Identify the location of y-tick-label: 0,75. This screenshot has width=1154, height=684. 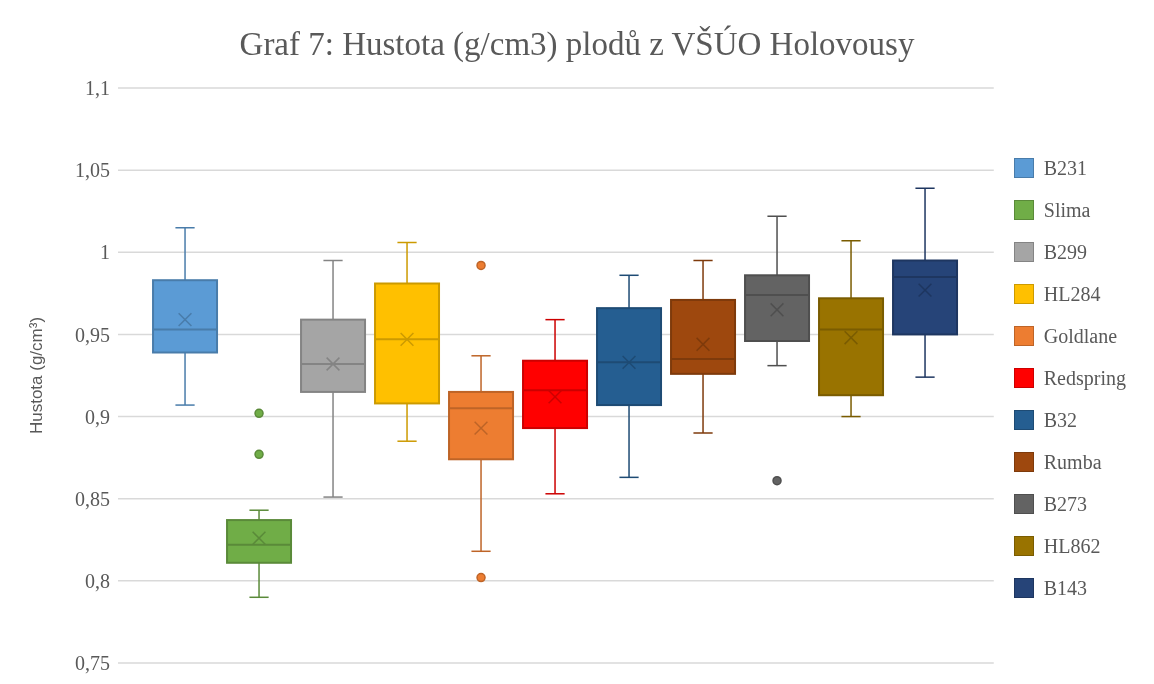
(92, 663).